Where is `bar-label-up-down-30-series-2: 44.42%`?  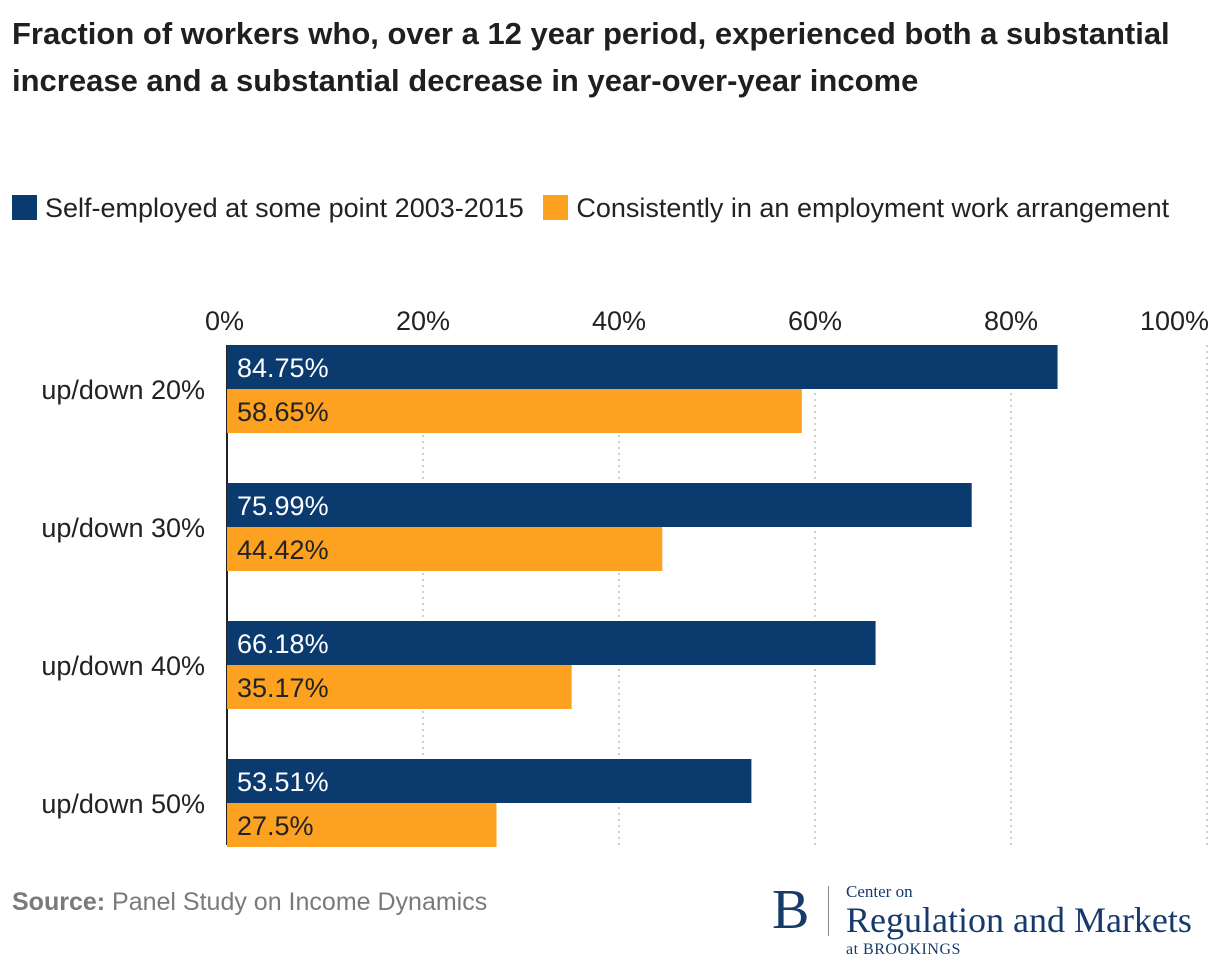 bar-label-up-down-30-series-2: 44.42% is located at coordinates (283, 550).